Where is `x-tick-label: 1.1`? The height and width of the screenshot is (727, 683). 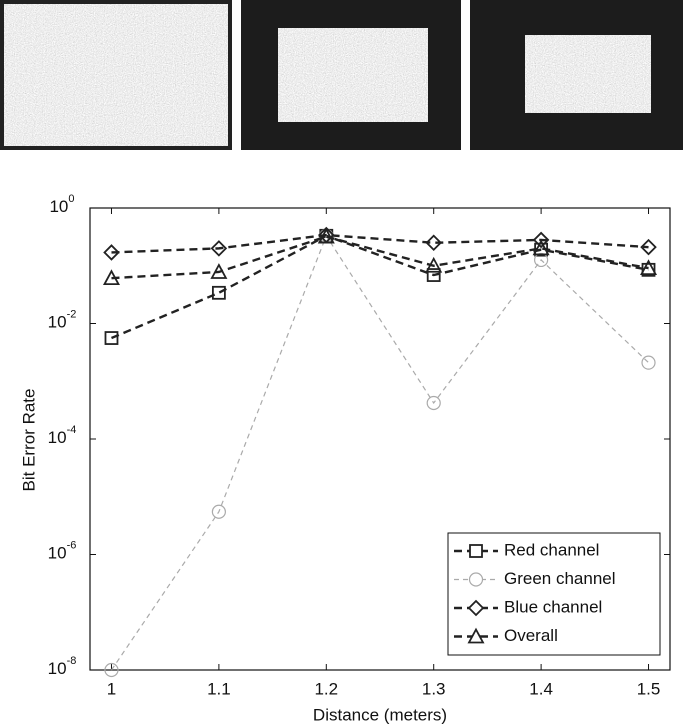
x-tick-label: 1.1 is located at coordinates (219, 688).